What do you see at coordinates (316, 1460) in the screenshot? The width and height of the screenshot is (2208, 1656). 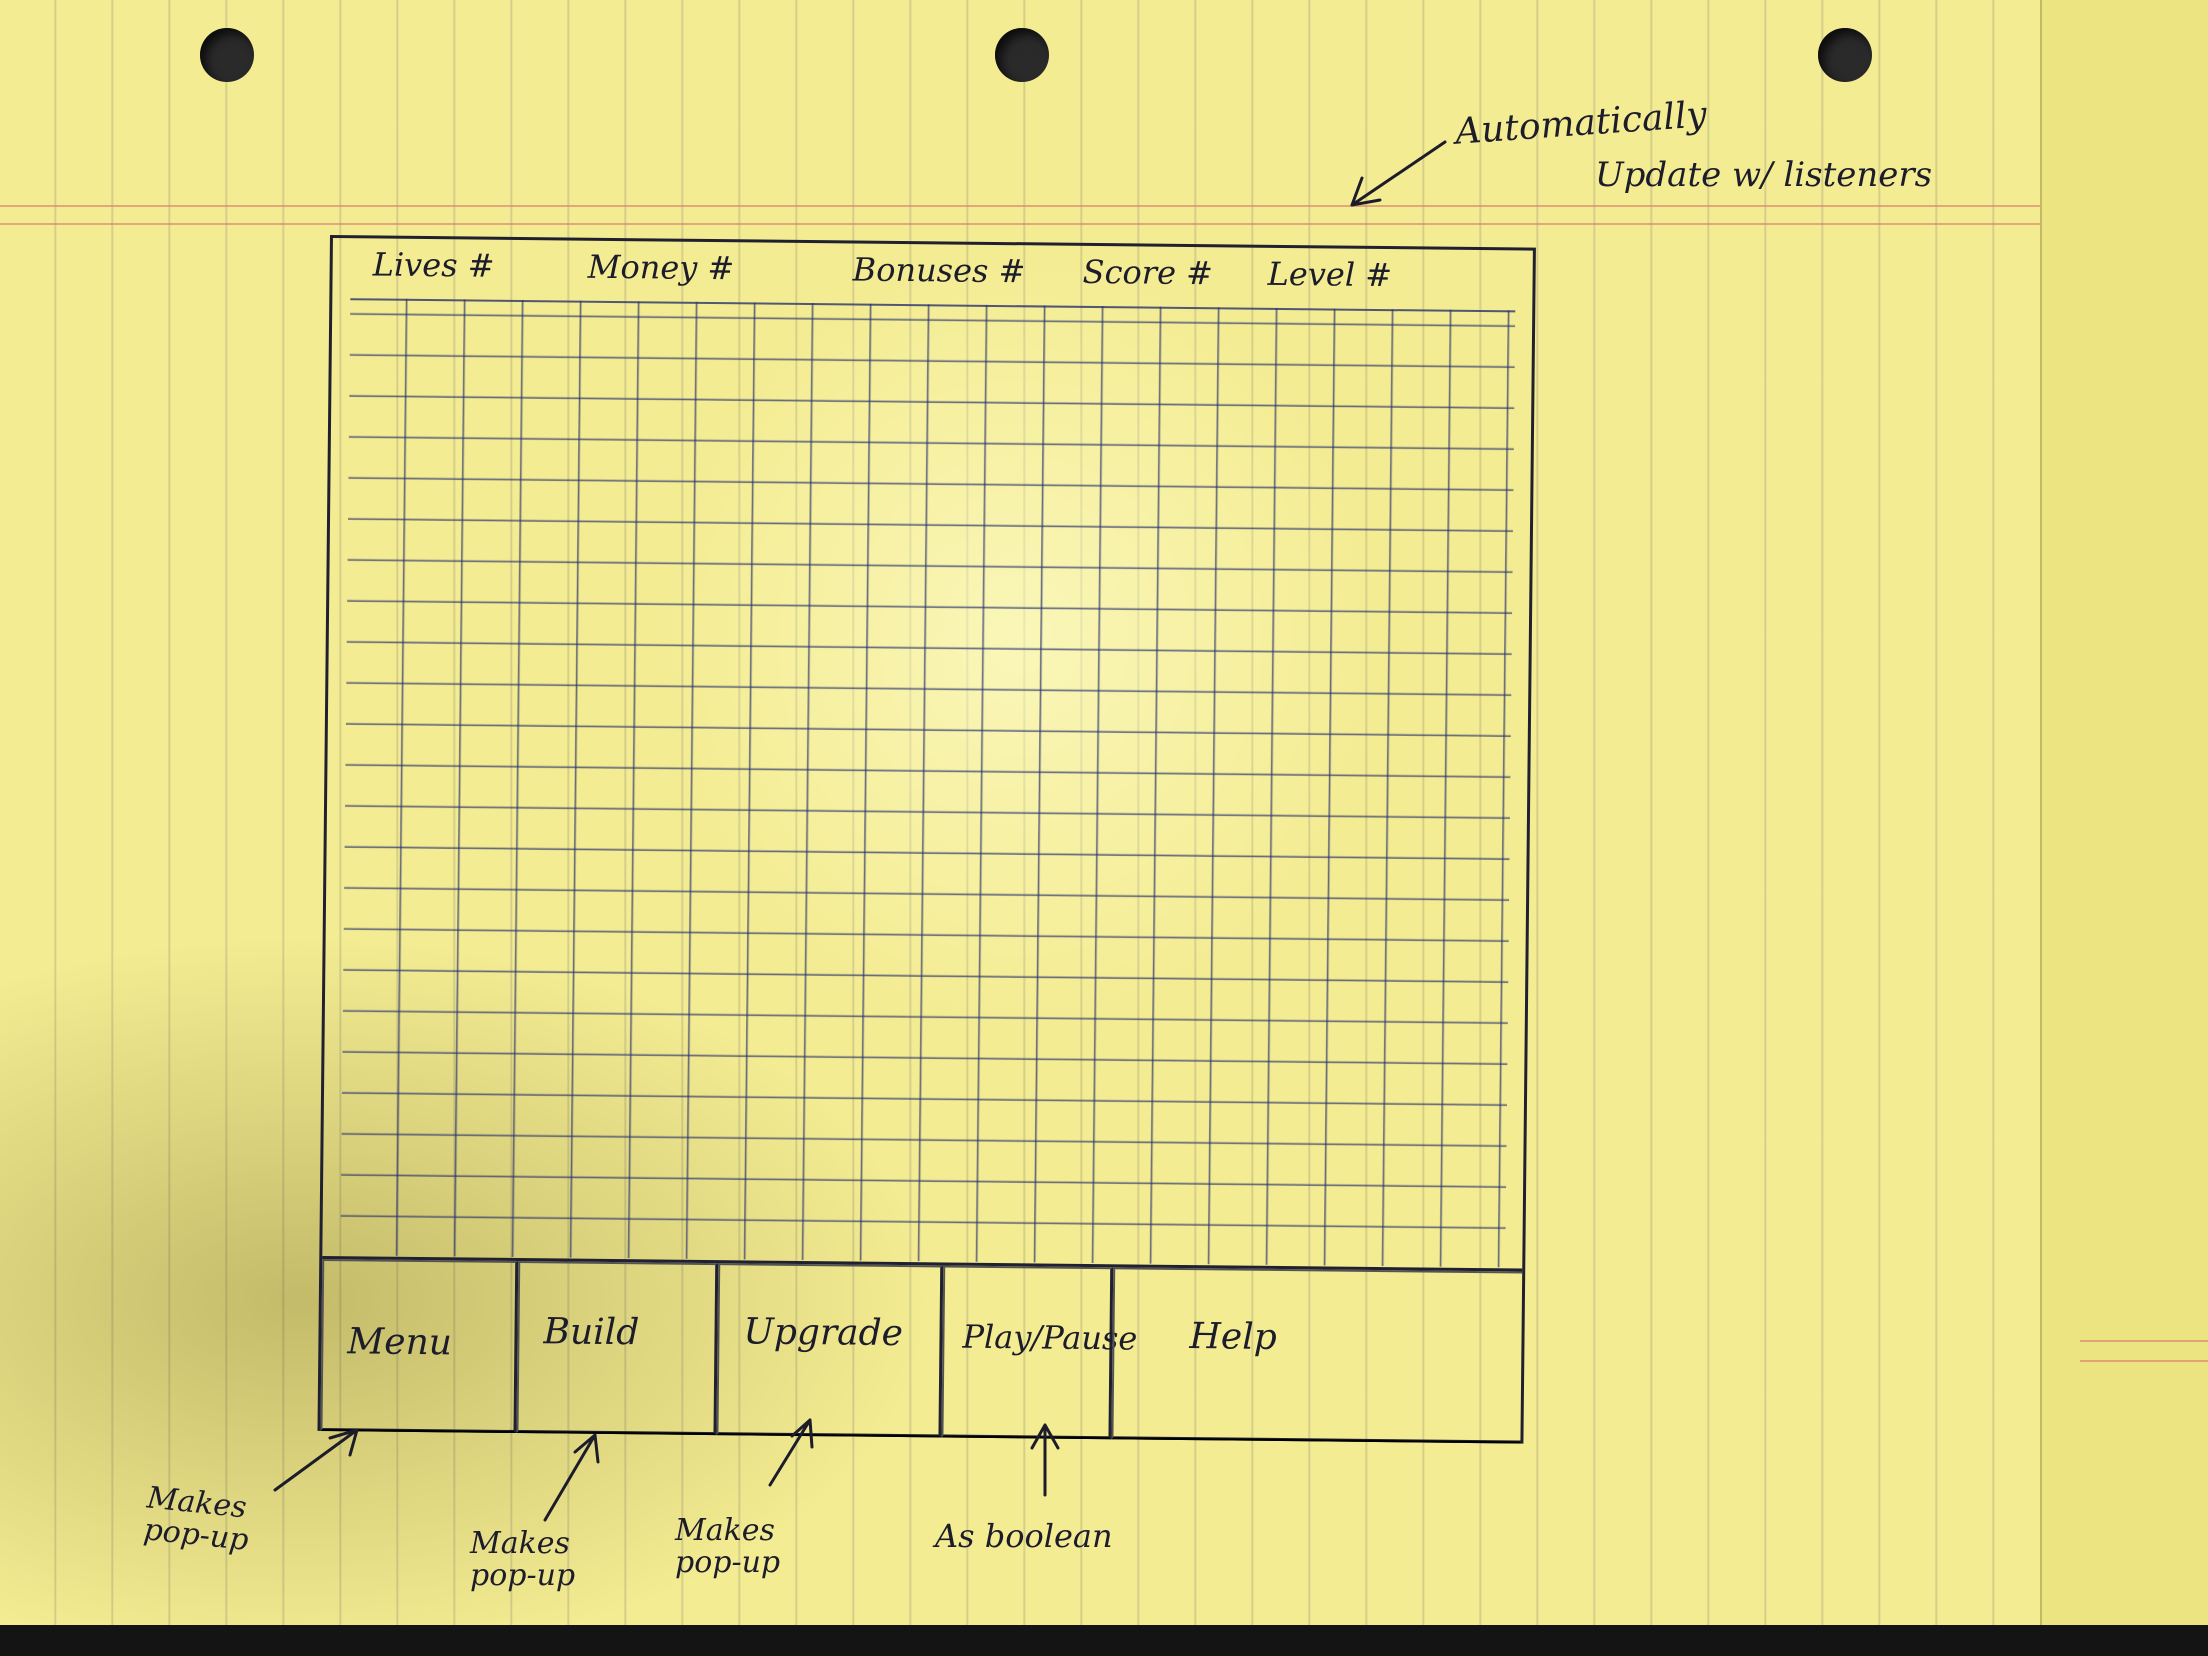 I see `menu-arrow-icon` at bounding box center [316, 1460].